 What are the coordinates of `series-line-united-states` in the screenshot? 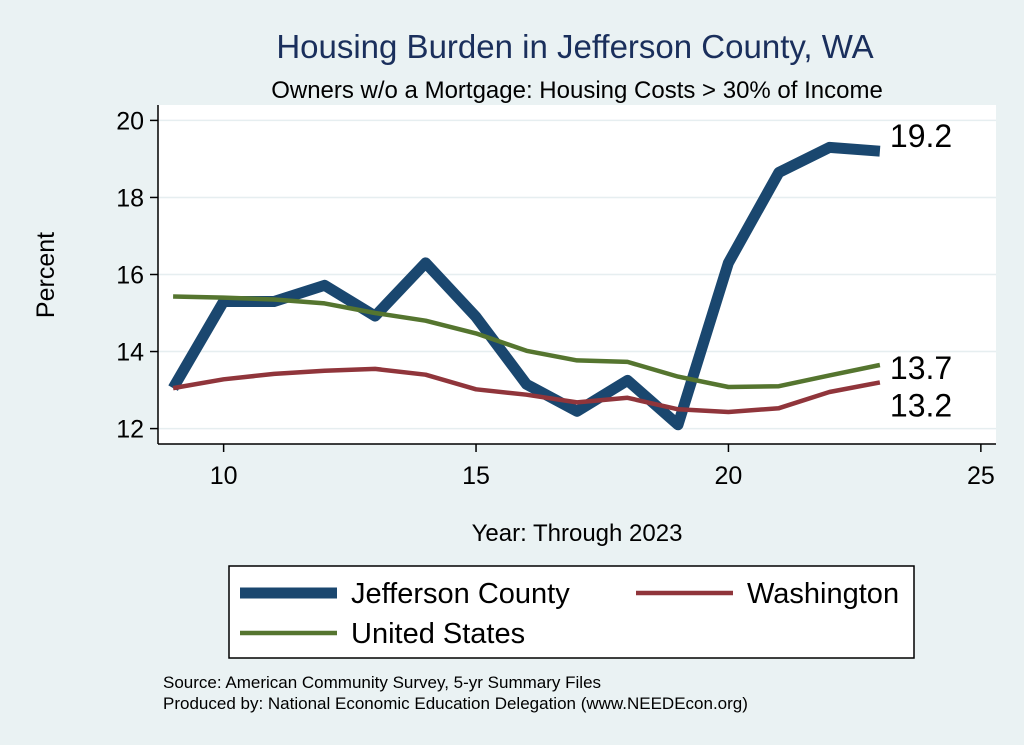 It's located at (527, 342).